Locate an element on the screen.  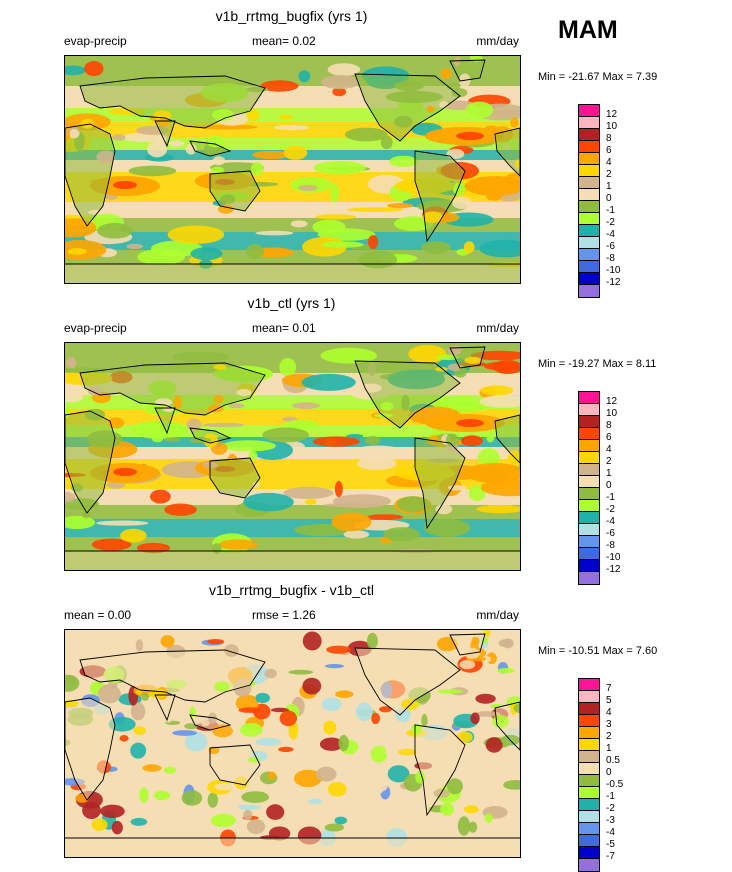
colorbar-level-label: -12 is located at coordinates (613, 282).